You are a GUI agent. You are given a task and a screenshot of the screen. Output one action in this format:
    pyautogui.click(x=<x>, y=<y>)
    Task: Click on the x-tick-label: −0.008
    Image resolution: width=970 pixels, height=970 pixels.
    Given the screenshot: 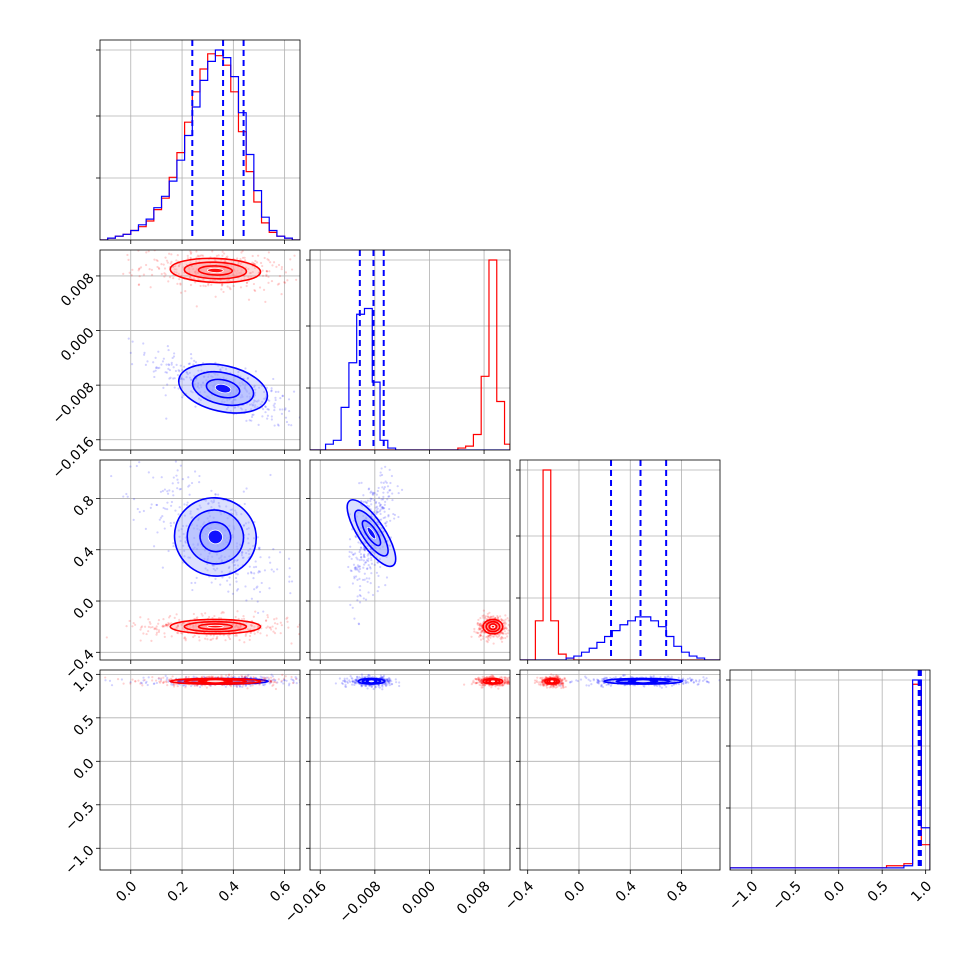 What is the action you would take?
    pyautogui.click(x=361, y=902)
    